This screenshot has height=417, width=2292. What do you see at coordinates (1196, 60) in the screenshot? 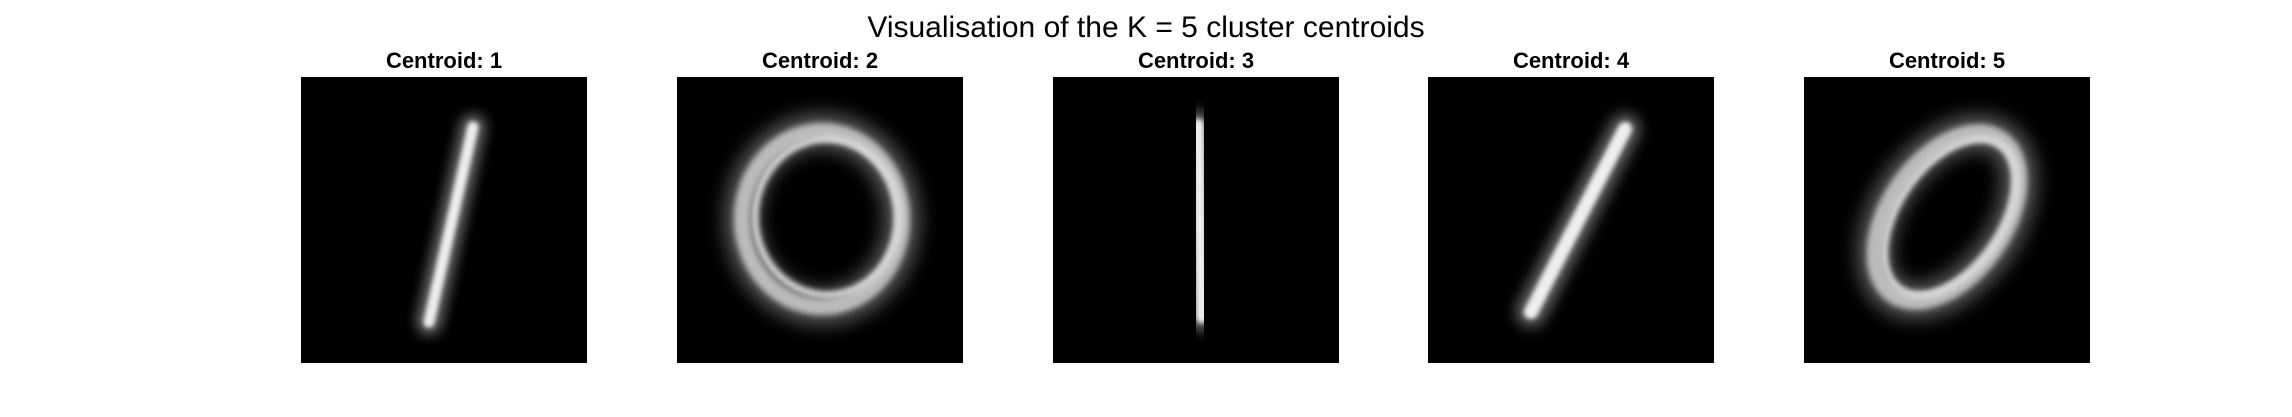
I see `centroid-title-3: Centroid: 3` at bounding box center [1196, 60].